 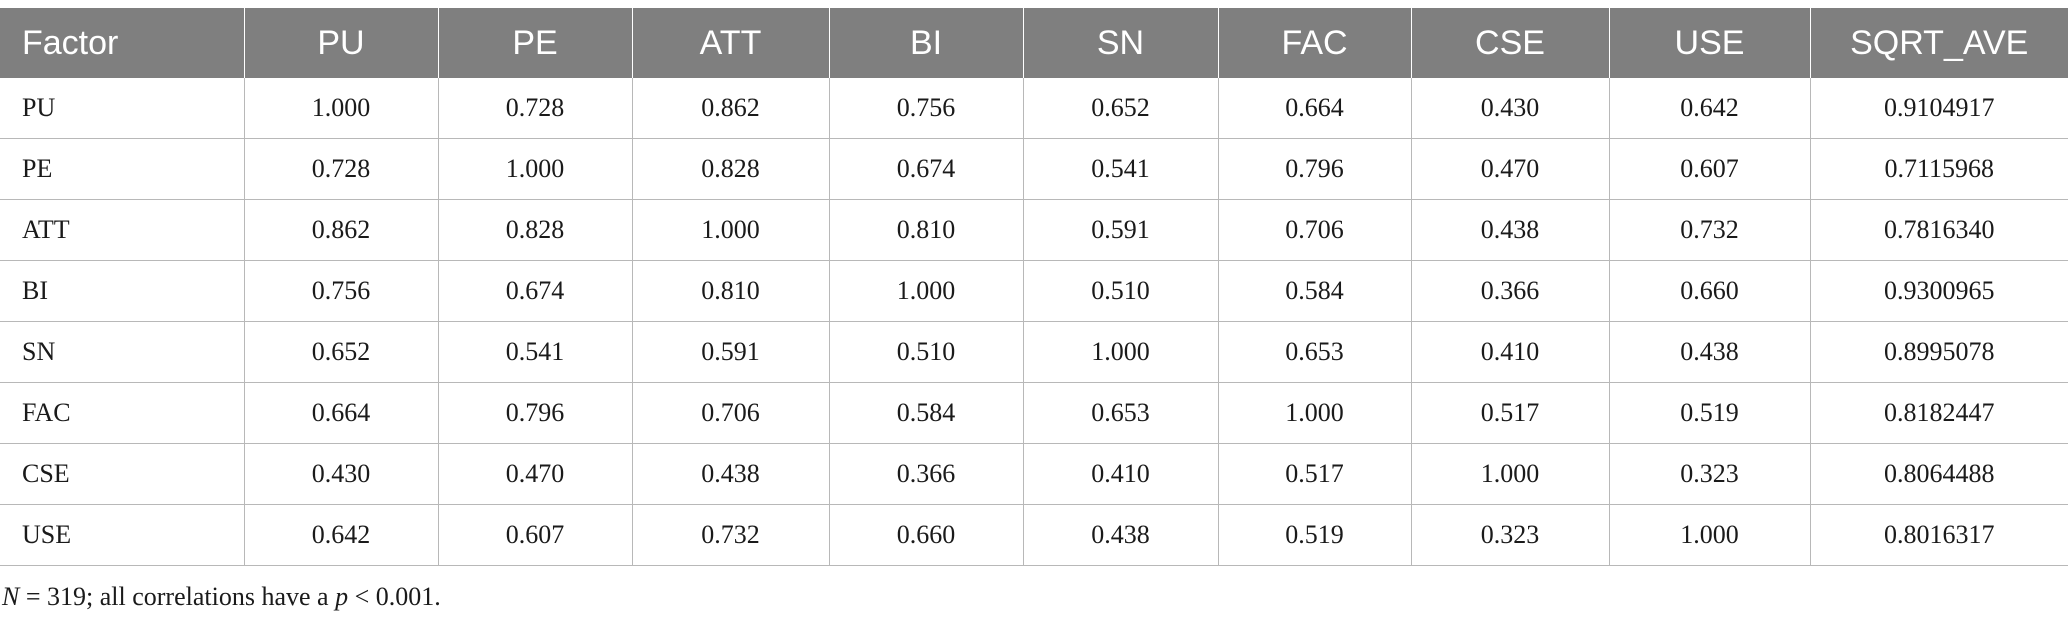 I want to click on column-header-att: ATT, so click(x=730, y=43).